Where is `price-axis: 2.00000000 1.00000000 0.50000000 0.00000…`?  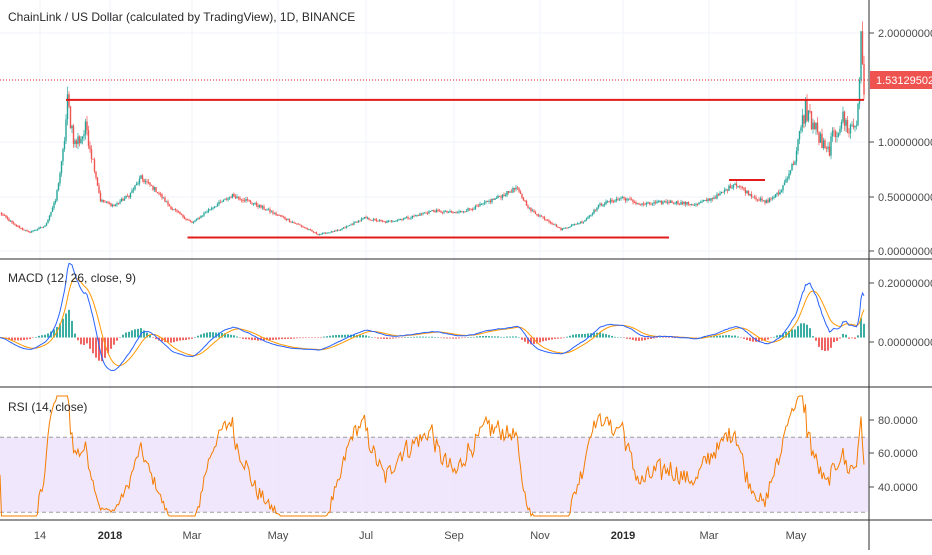
price-axis: 2.00000000 1.00000000 0.50000000 0.00000… is located at coordinates (900, 143).